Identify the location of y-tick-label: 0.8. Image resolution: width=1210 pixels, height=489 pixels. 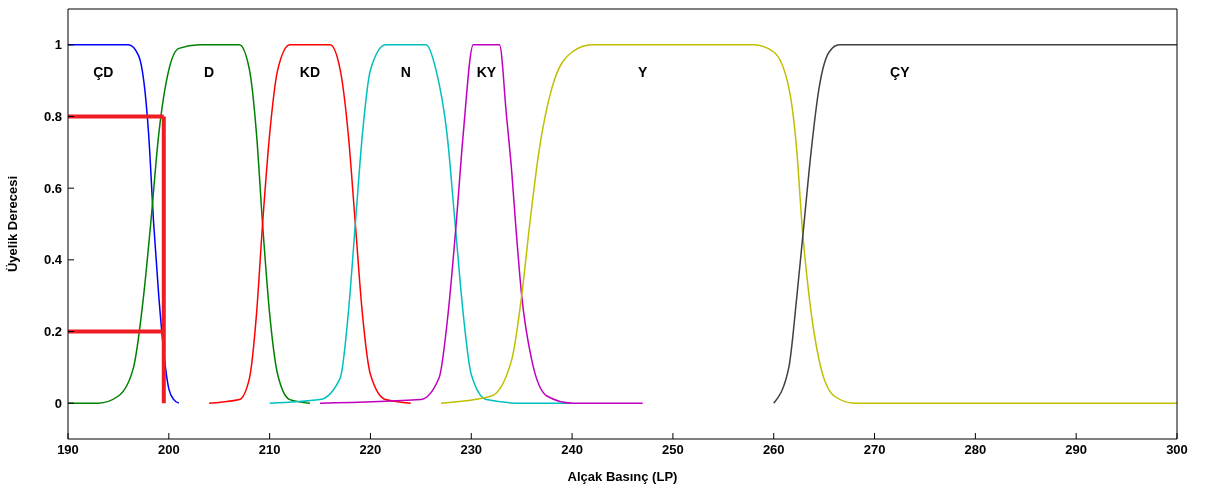
(52, 117).